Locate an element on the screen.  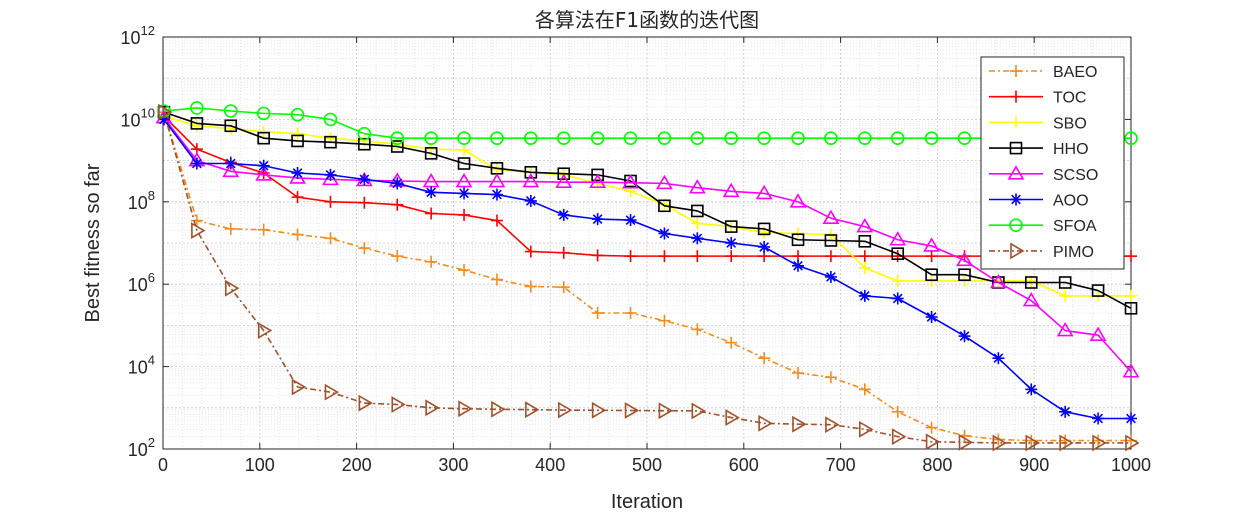
x-axis-label: Iteration is located at coordinates (647, 502).